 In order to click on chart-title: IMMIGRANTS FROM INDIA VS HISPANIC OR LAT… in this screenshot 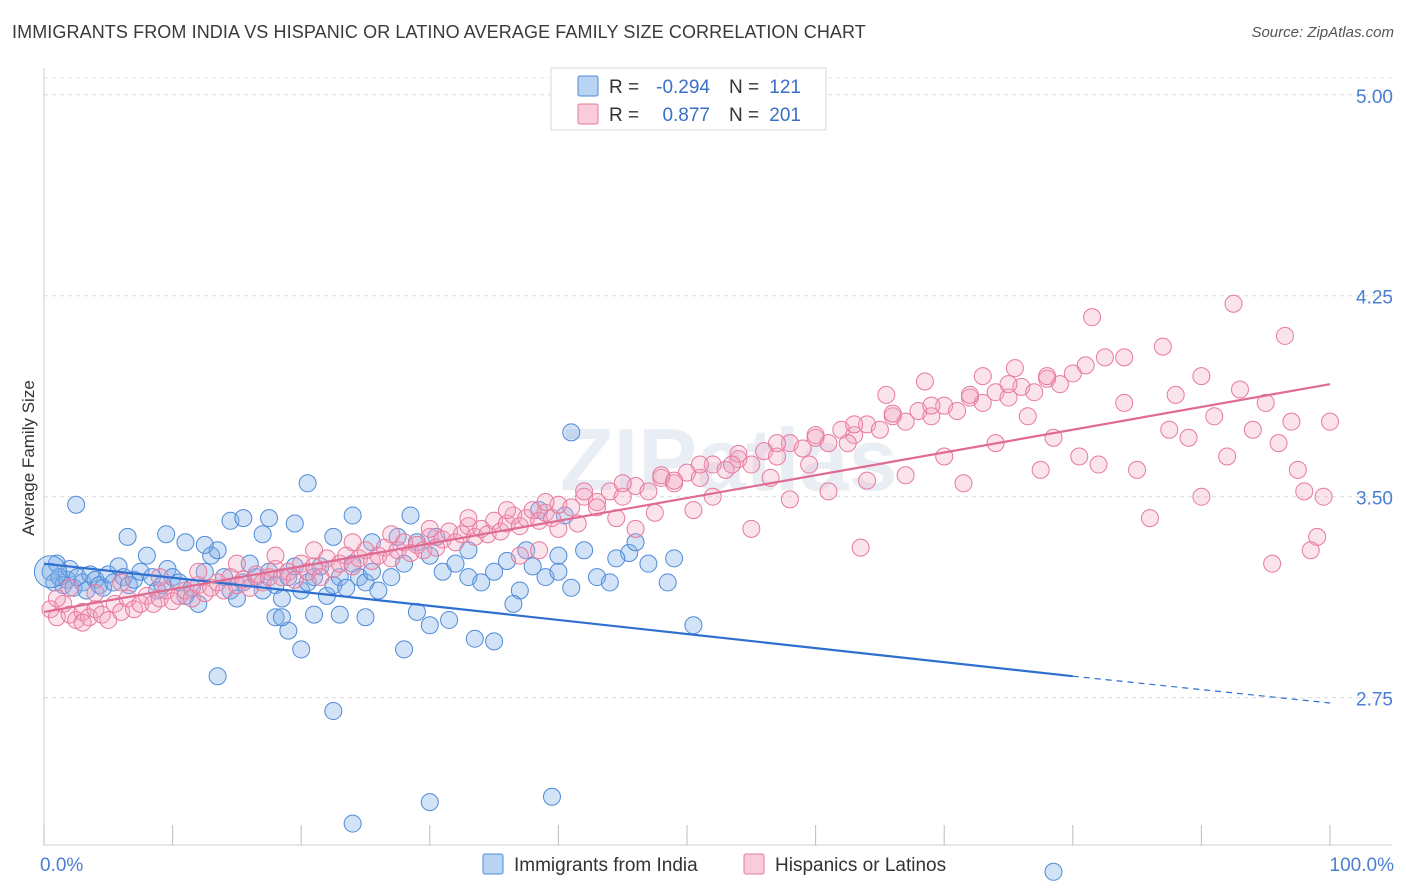, I will do `click(439, 32)`.